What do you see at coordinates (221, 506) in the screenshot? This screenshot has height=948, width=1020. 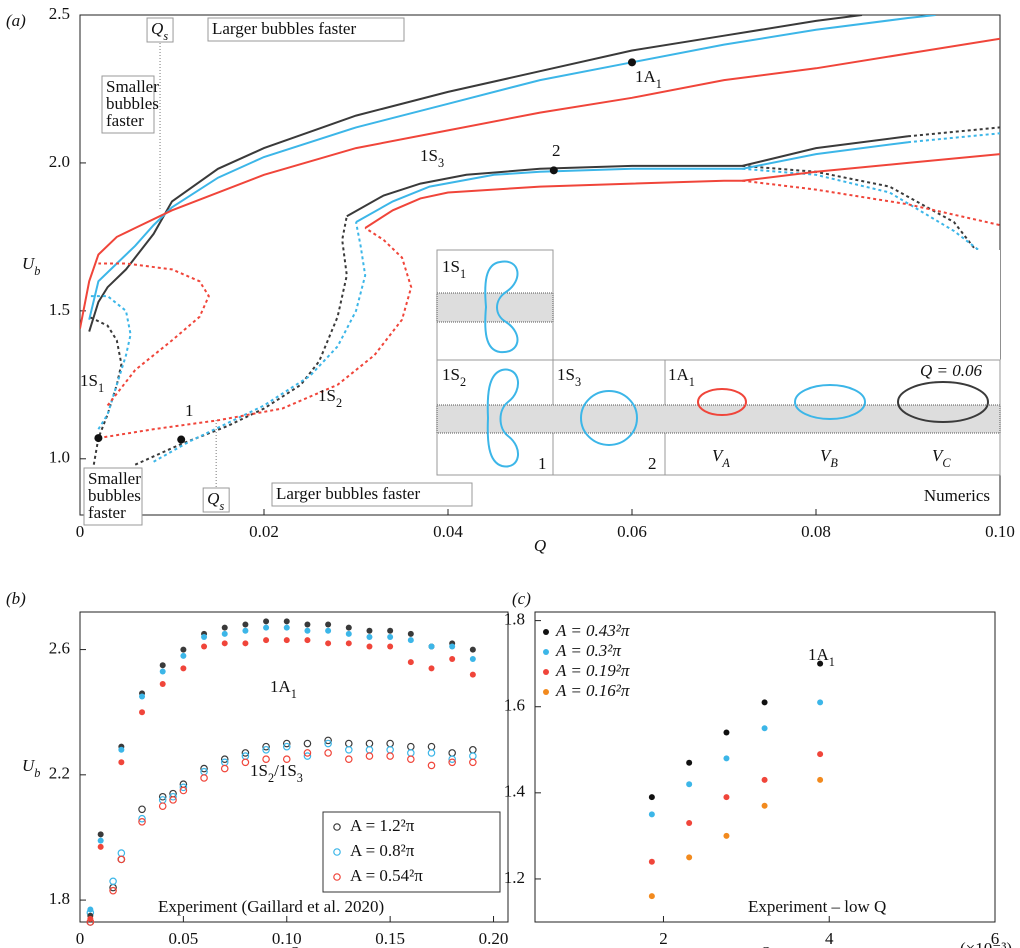 I see `qs-label-sub: s` at bounding box center [221, 506].